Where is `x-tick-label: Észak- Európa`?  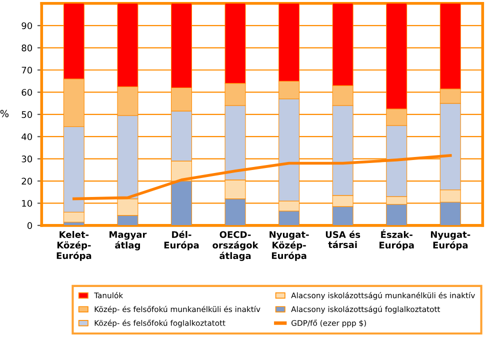
x-tick-label: Észak- Európa is located at coordinates (397, 240).